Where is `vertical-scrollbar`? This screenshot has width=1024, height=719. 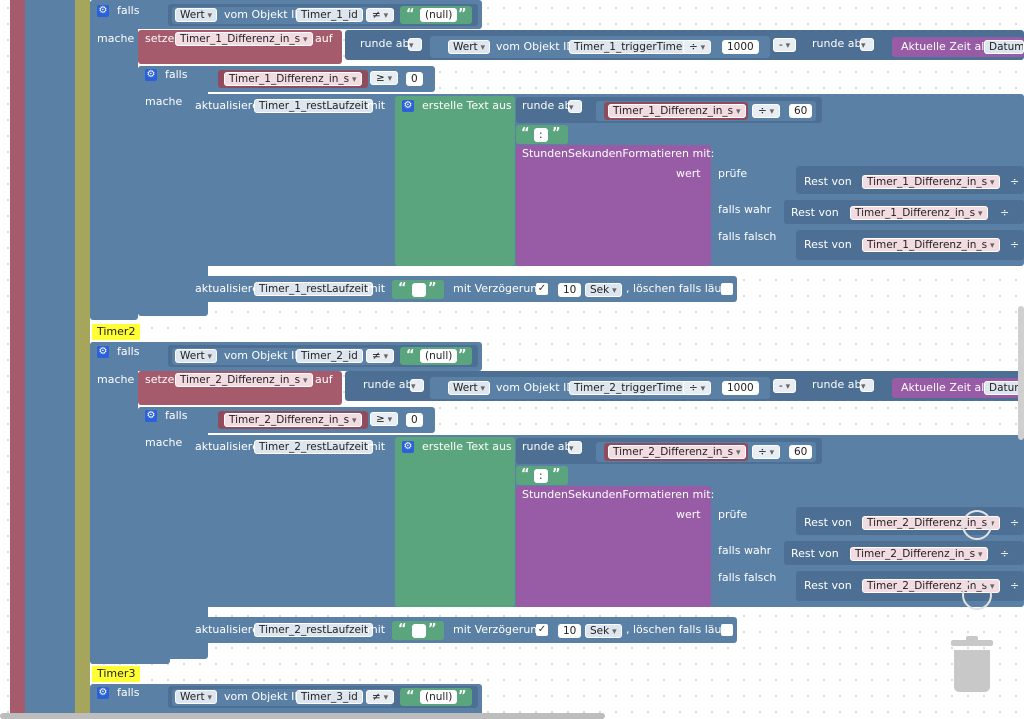
vertical-scrollbar is located at coordinates (1021, 373).